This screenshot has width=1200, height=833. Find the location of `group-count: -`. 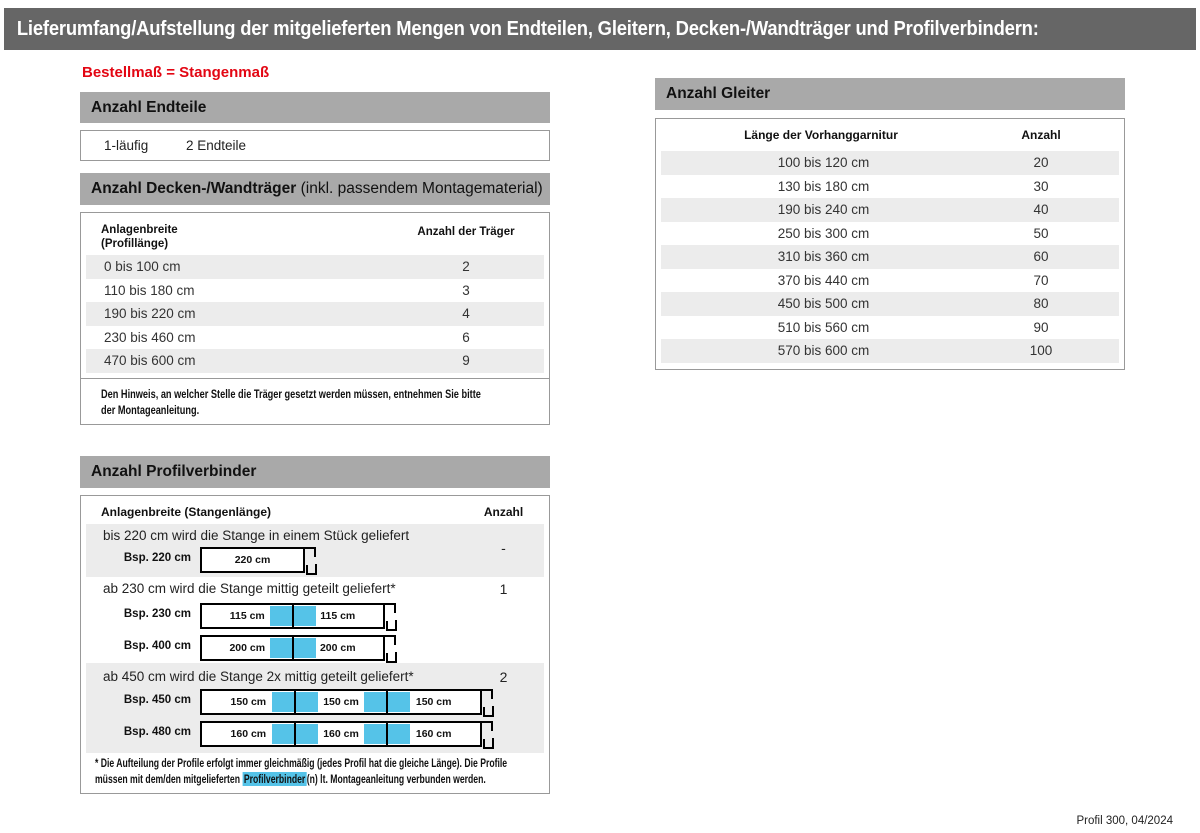

group-count: - is located at coordinates (503, 548).